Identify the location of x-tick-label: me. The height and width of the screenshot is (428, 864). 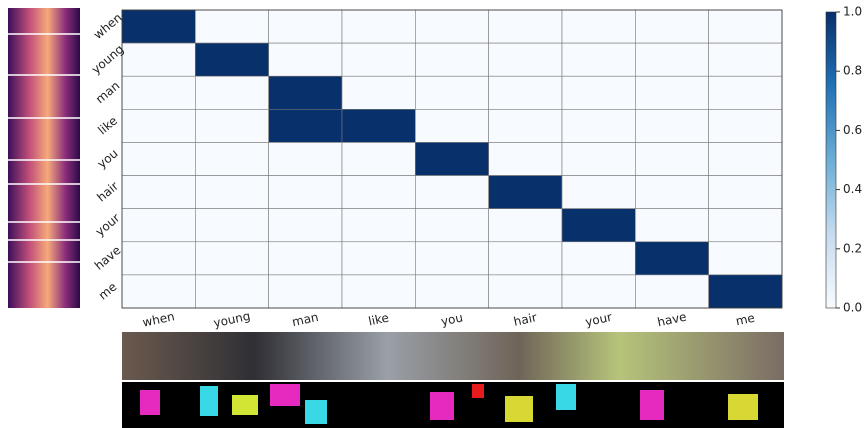
(745, 320).